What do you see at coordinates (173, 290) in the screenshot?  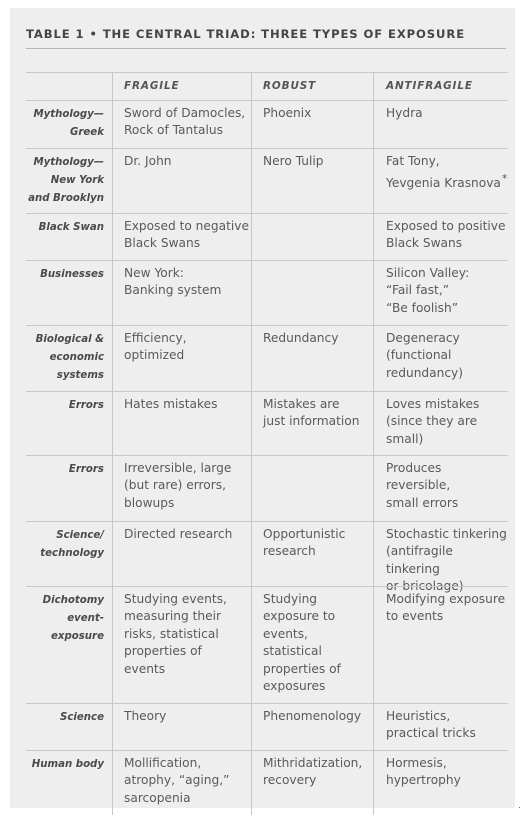 I see `fragile-cell-line: Banking system` at bounding box center [173, 290].